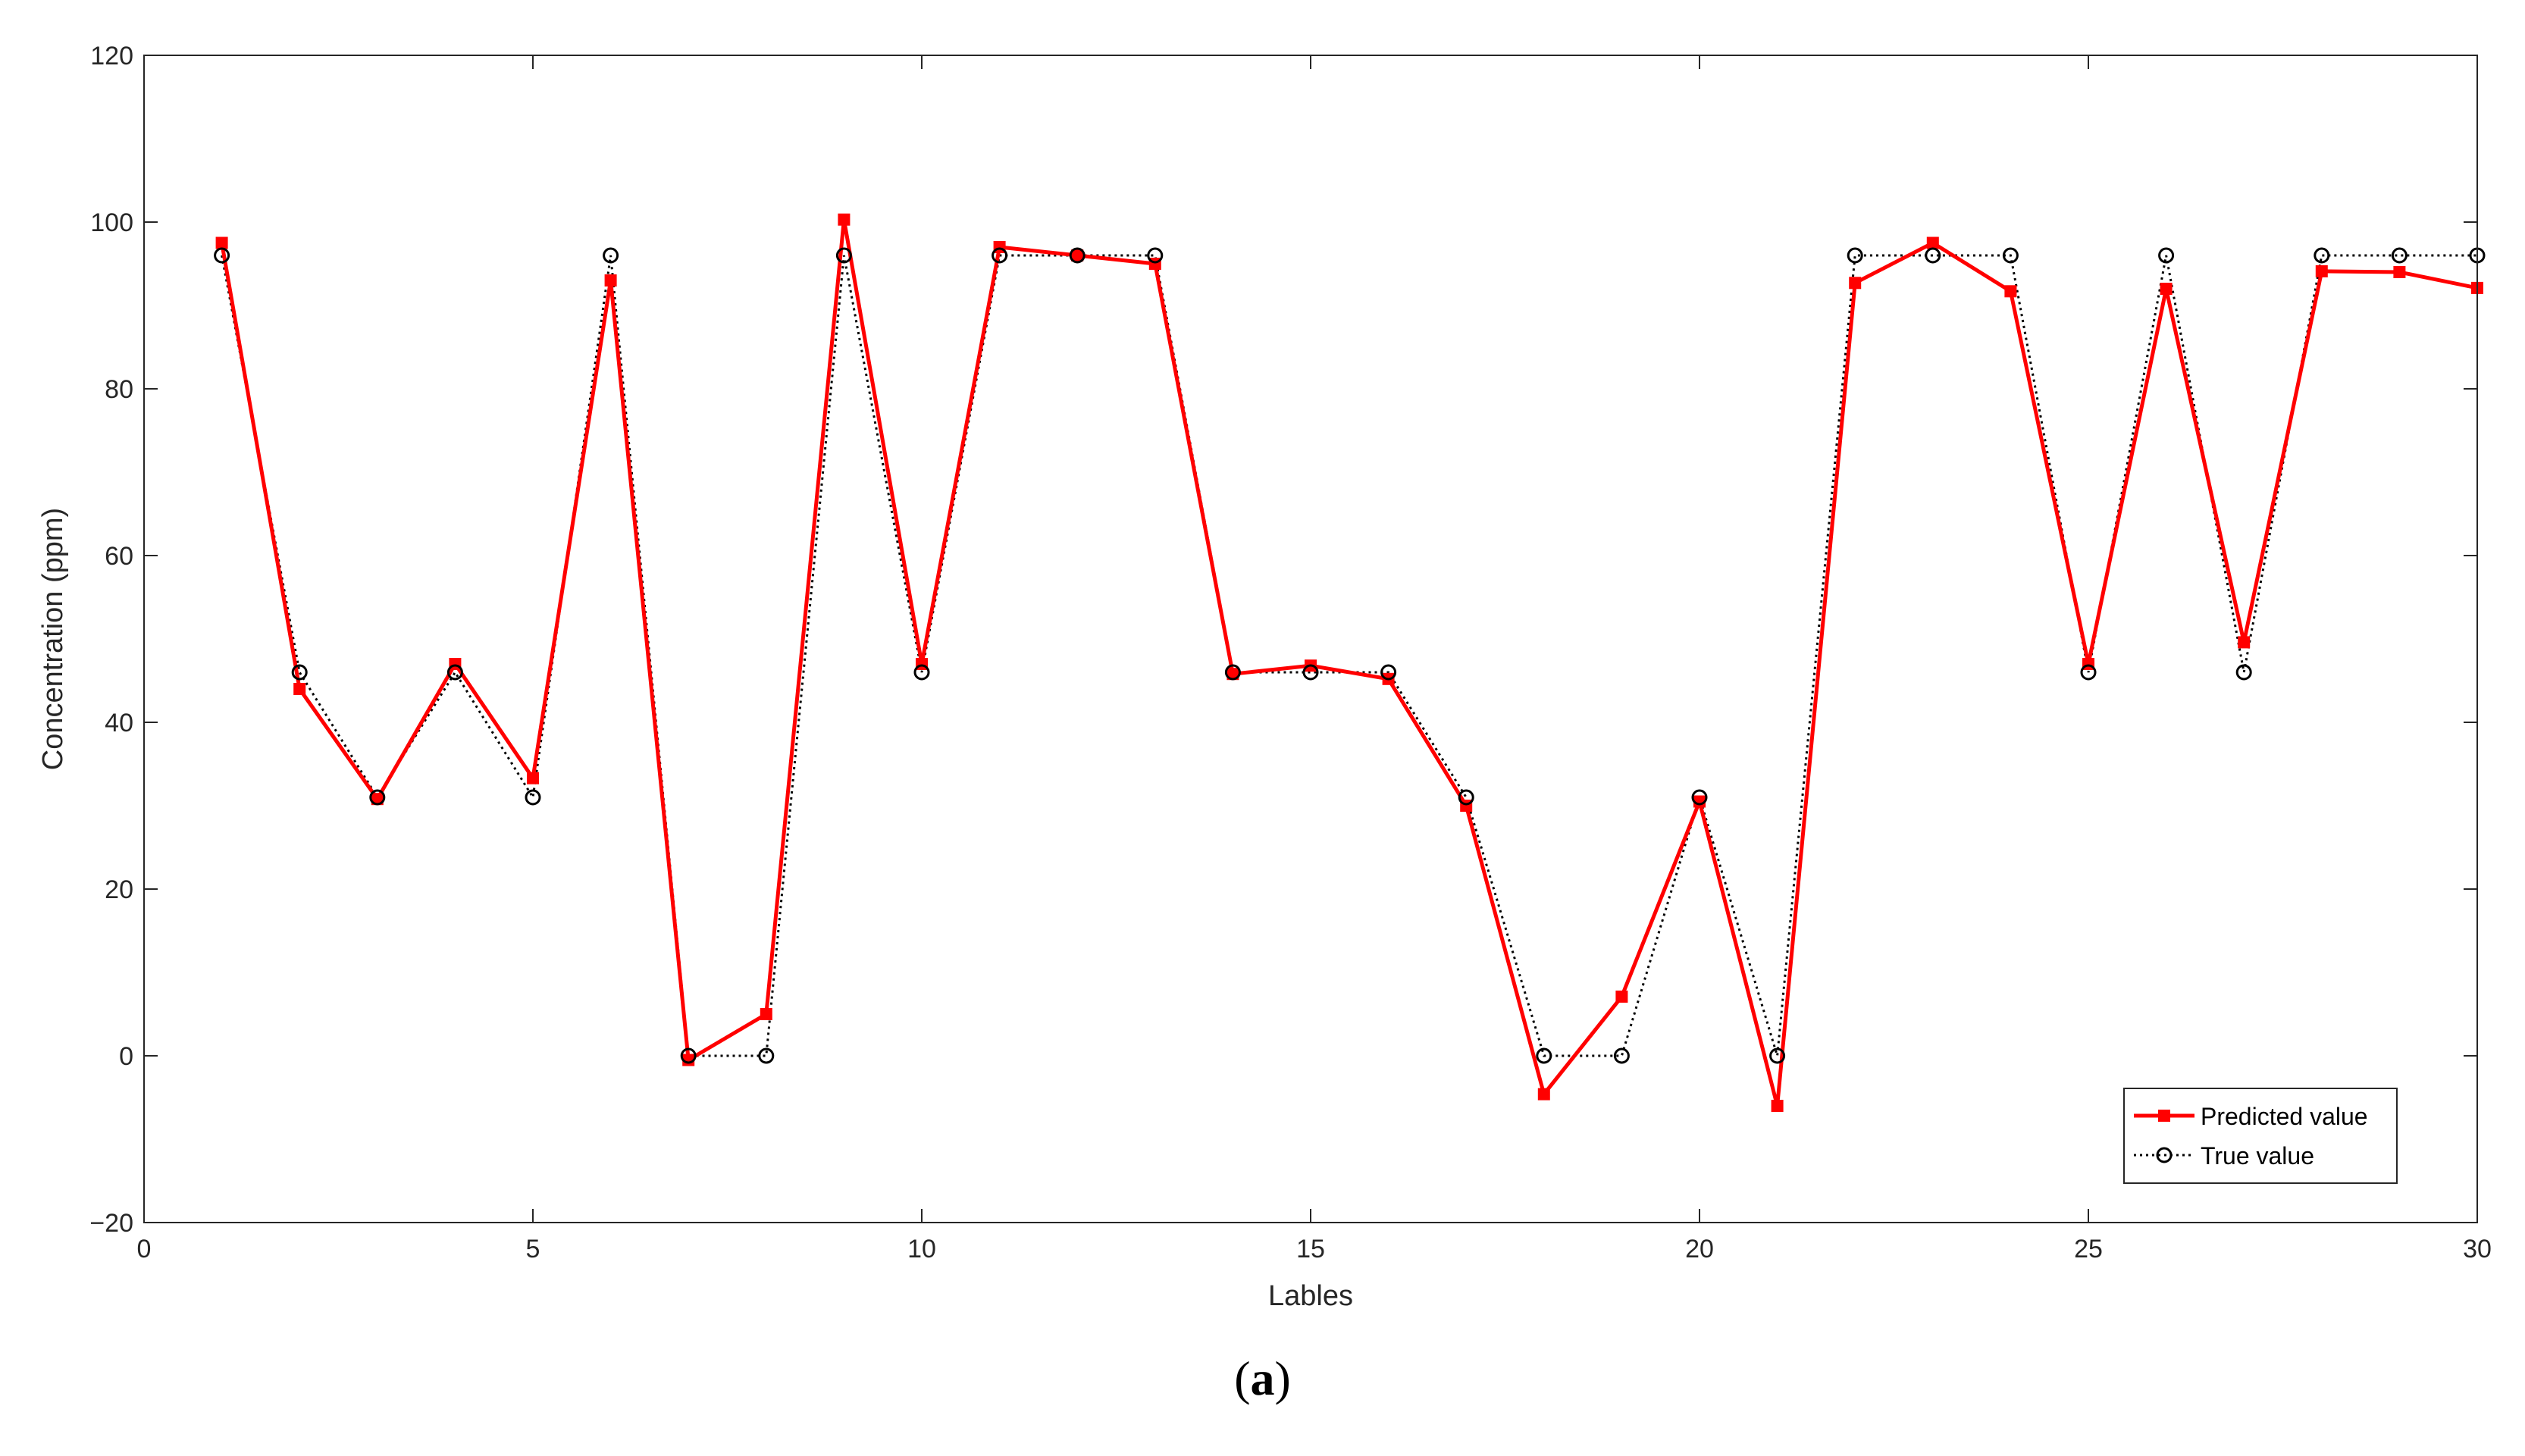  I want to click on figure-caption: (a), so click(1262, 1379).